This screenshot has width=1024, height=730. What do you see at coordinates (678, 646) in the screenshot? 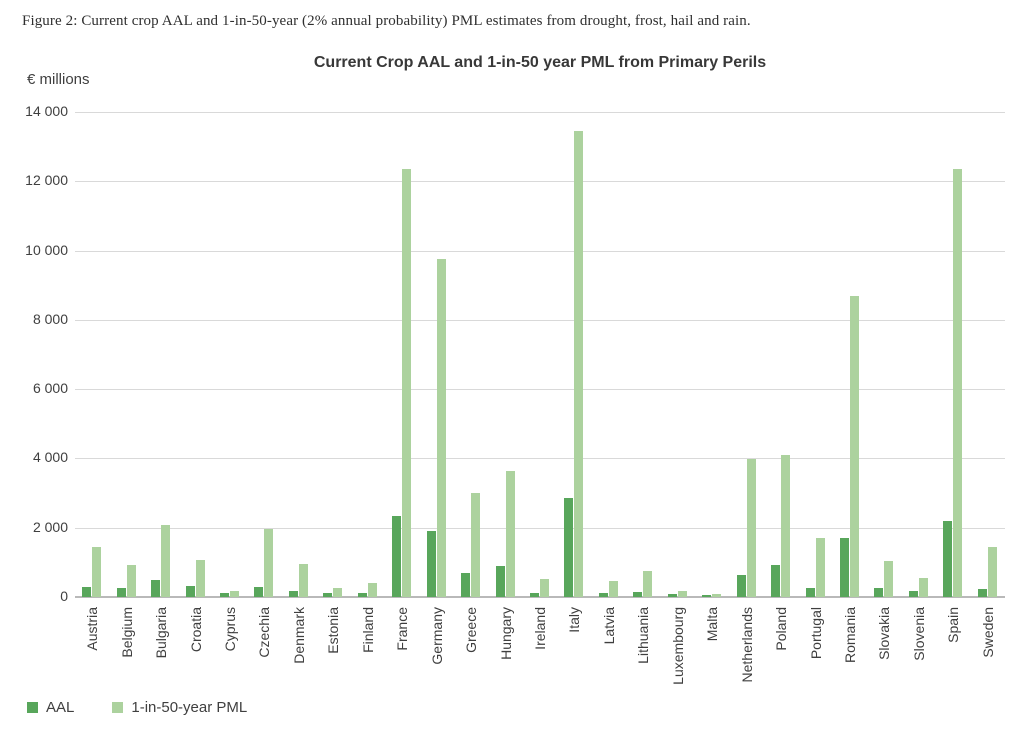
I see `x-axis-label-luxembourg: Luxembourg` at bounding box center [678, 646].